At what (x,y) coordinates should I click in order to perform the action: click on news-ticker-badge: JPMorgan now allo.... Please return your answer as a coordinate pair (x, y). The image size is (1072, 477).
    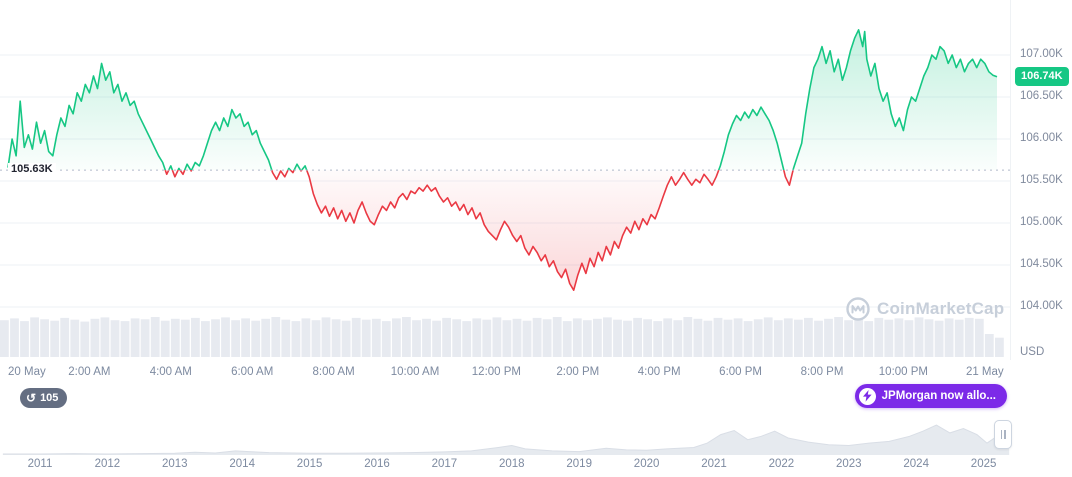
    Looking at the image, I should click on (930, 396).